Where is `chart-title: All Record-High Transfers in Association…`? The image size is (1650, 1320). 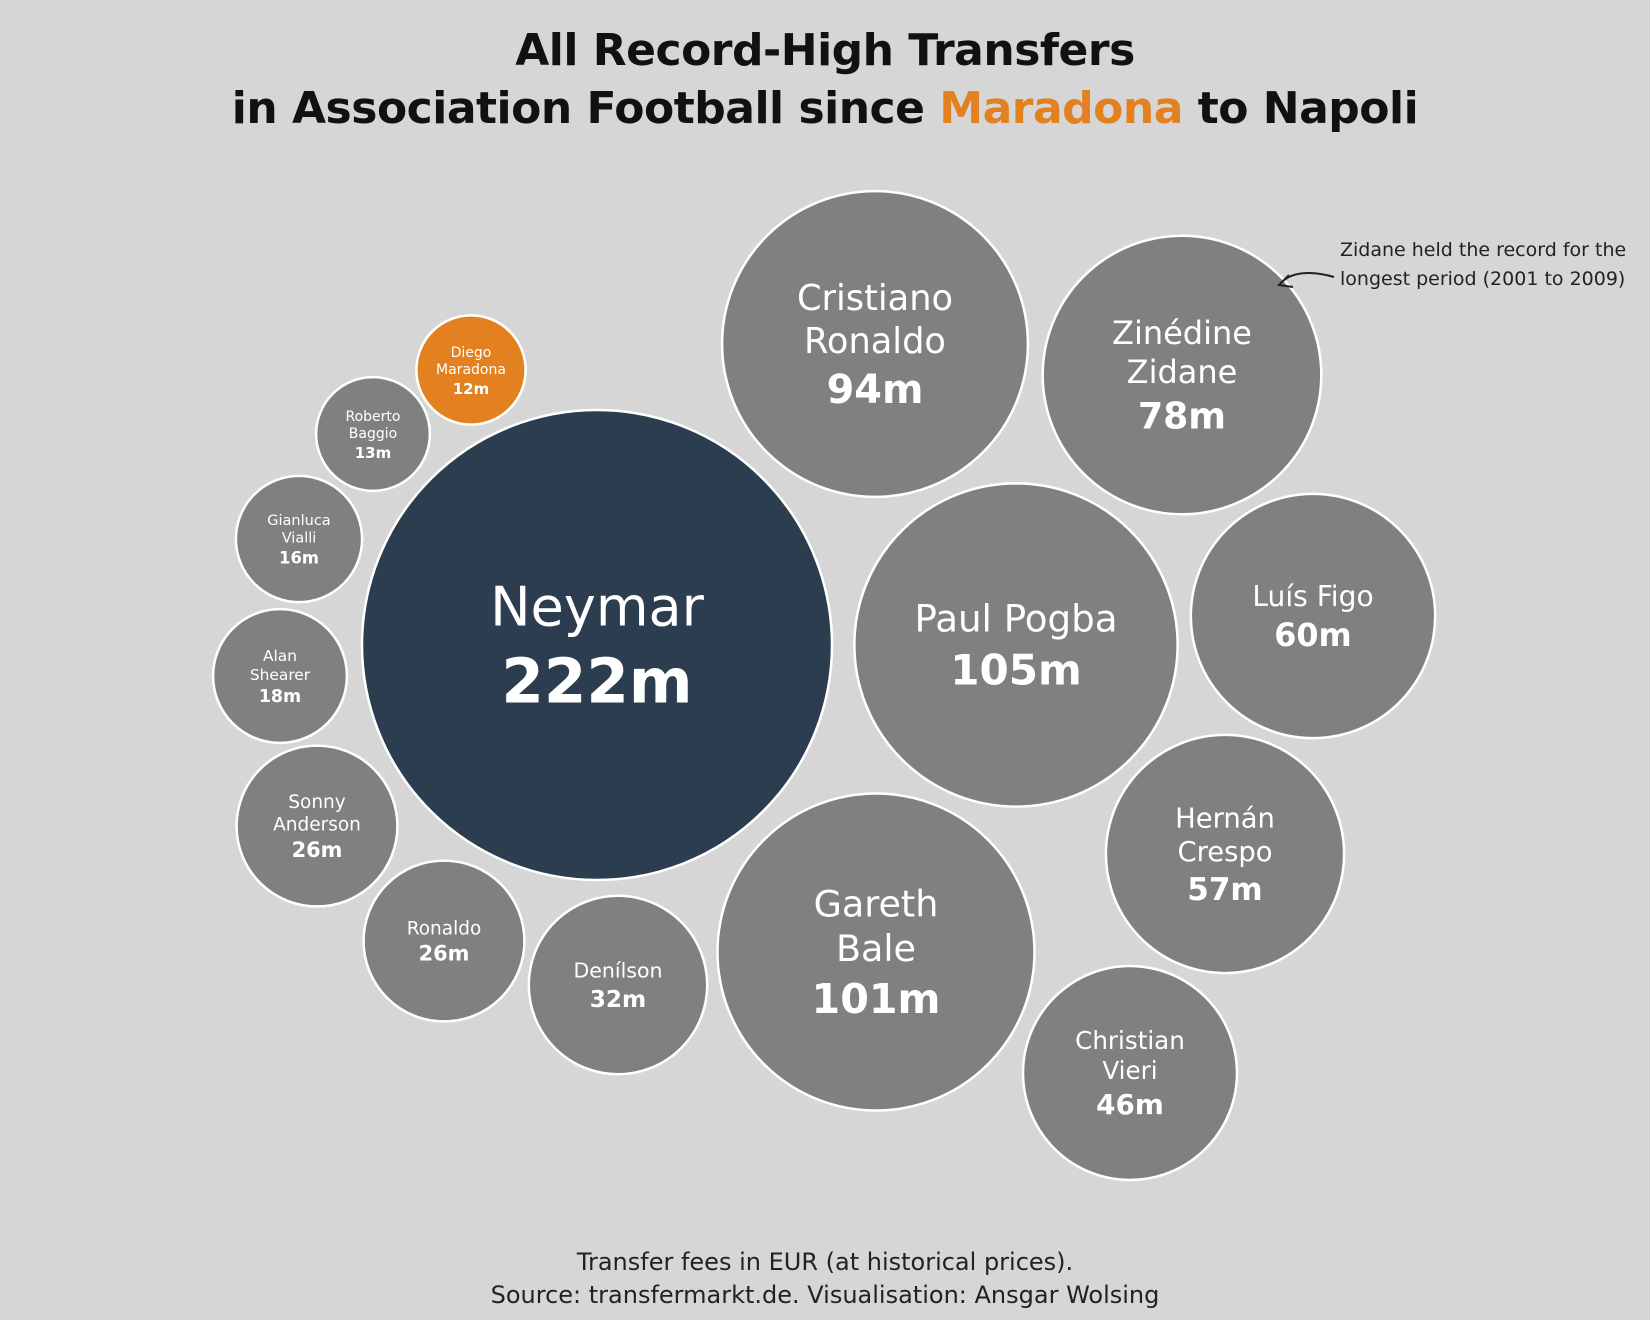 chart-title: All Record-High Transfers in Association… is located at coordinates (825, 80).